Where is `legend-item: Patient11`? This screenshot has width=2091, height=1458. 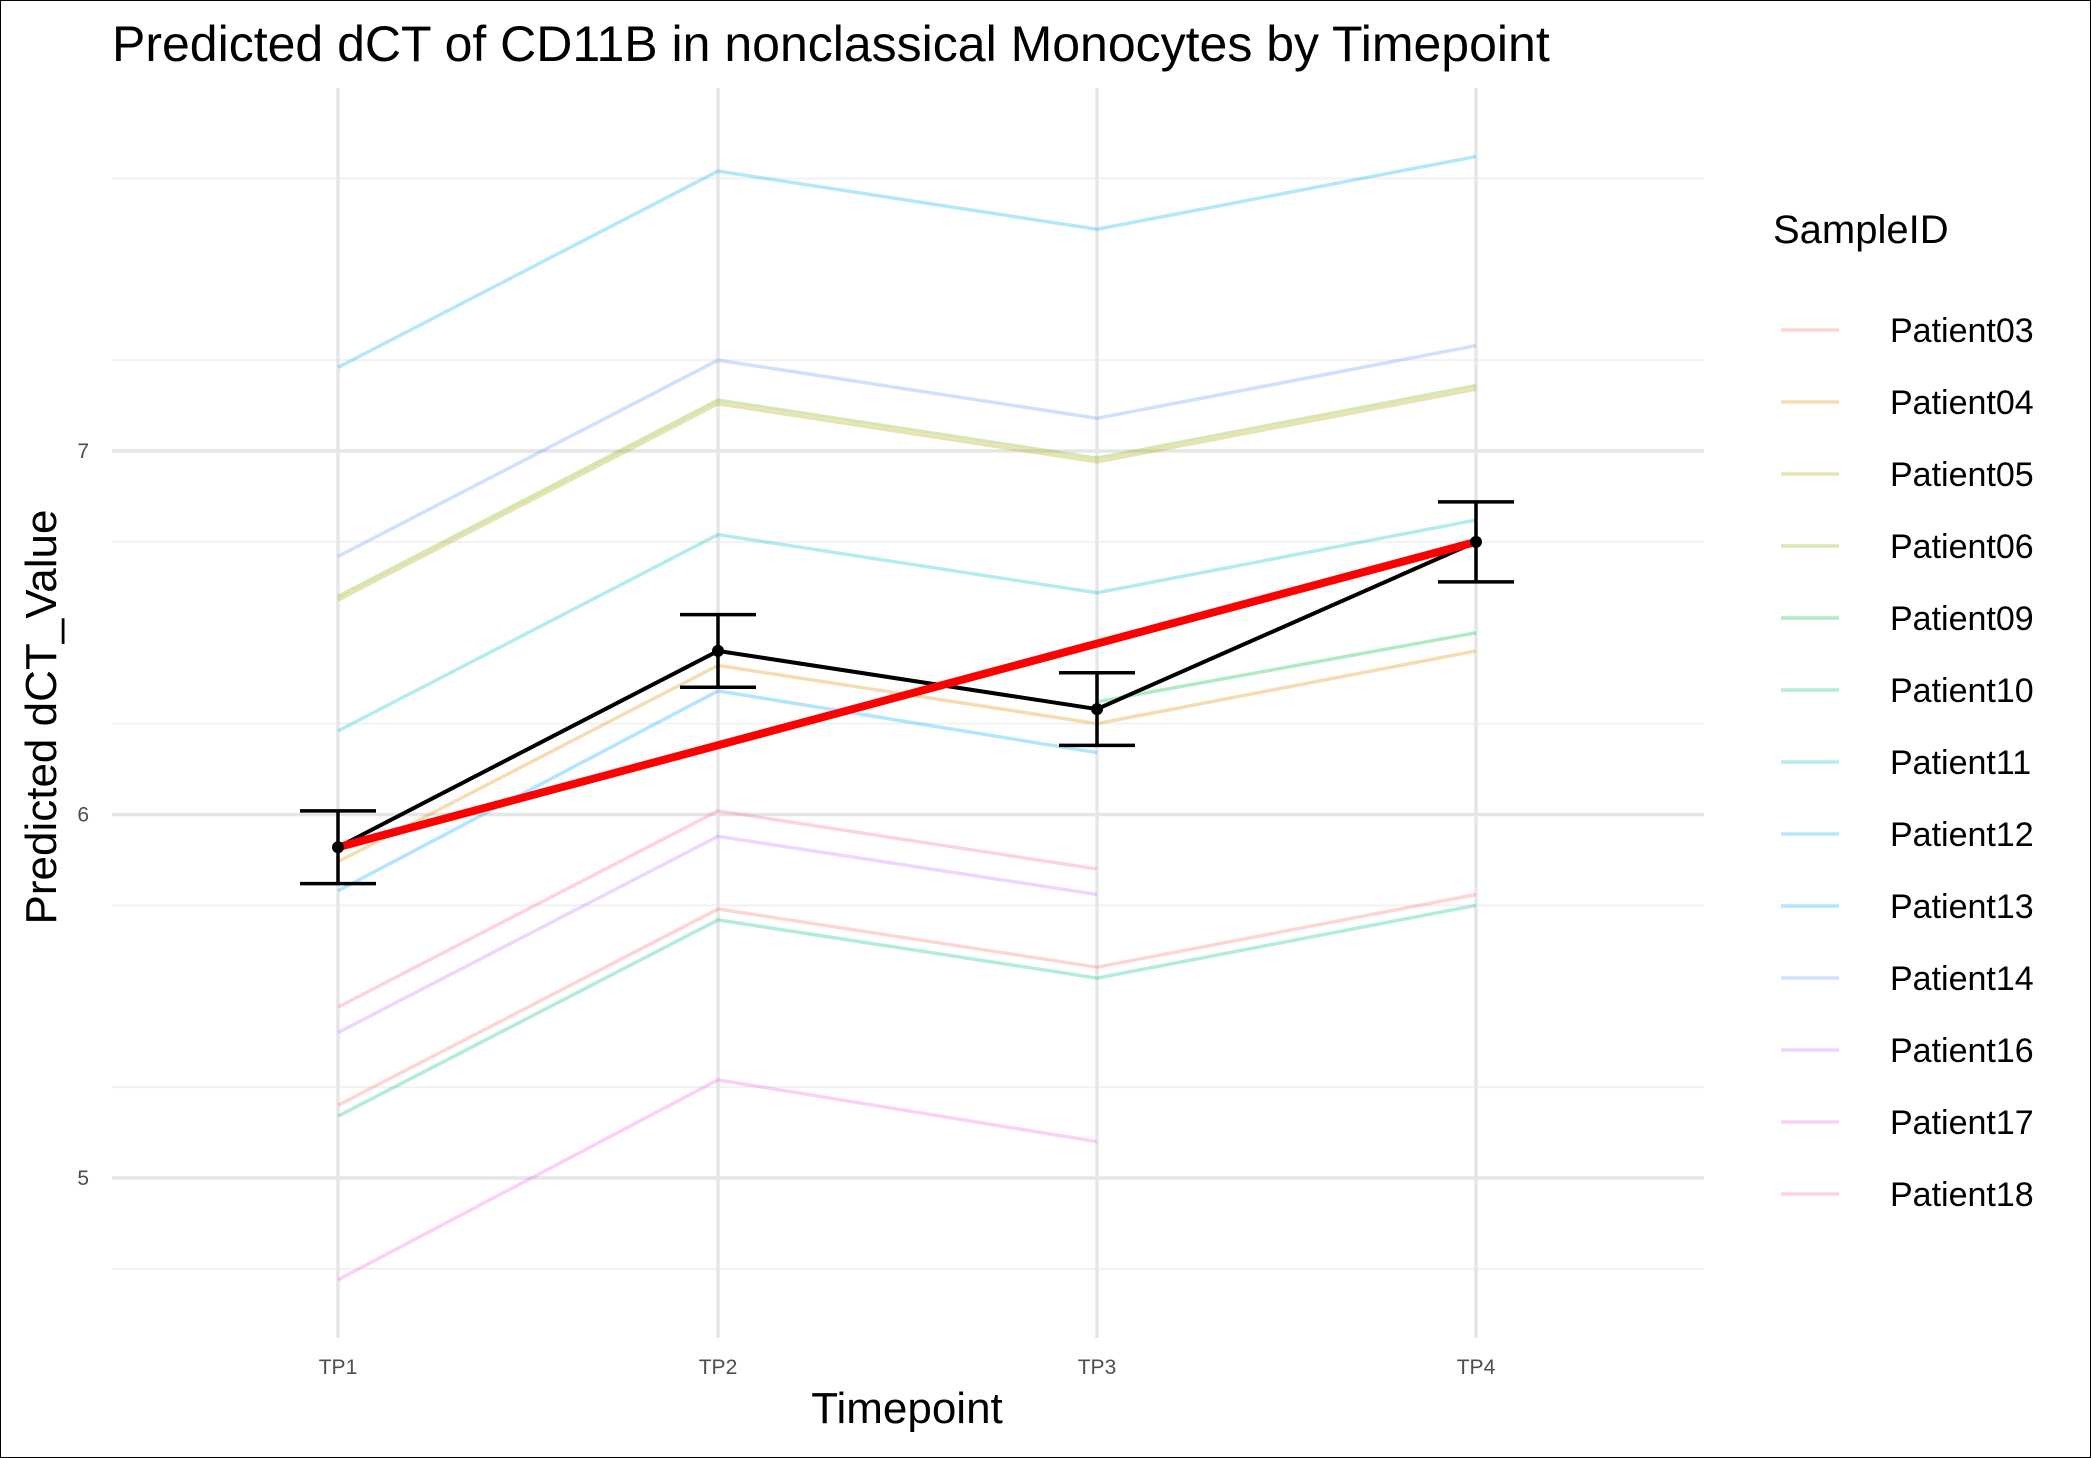
legend-item: Patient11 is located at coordinates (1906, 763).